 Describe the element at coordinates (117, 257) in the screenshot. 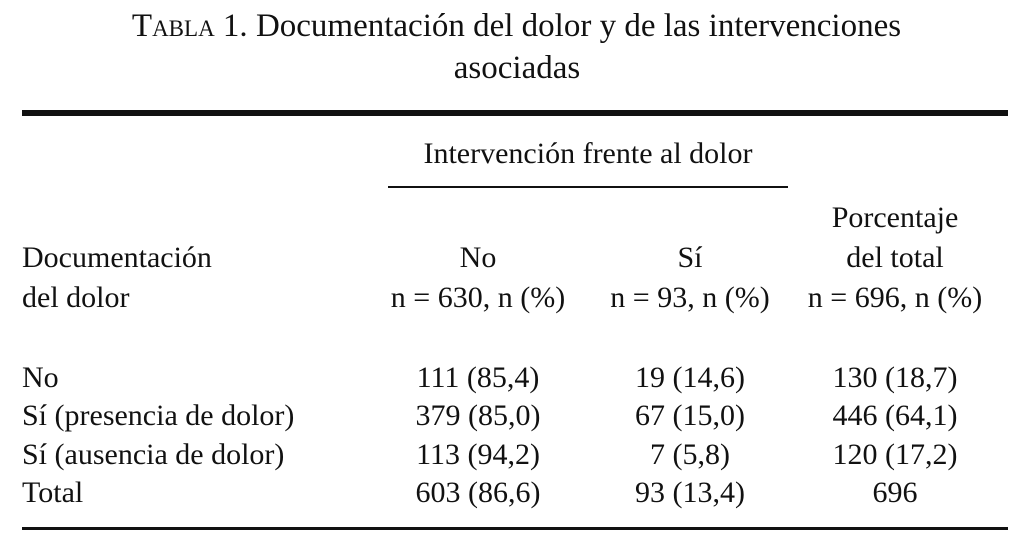

I see `row-header: Documentación` at that location.